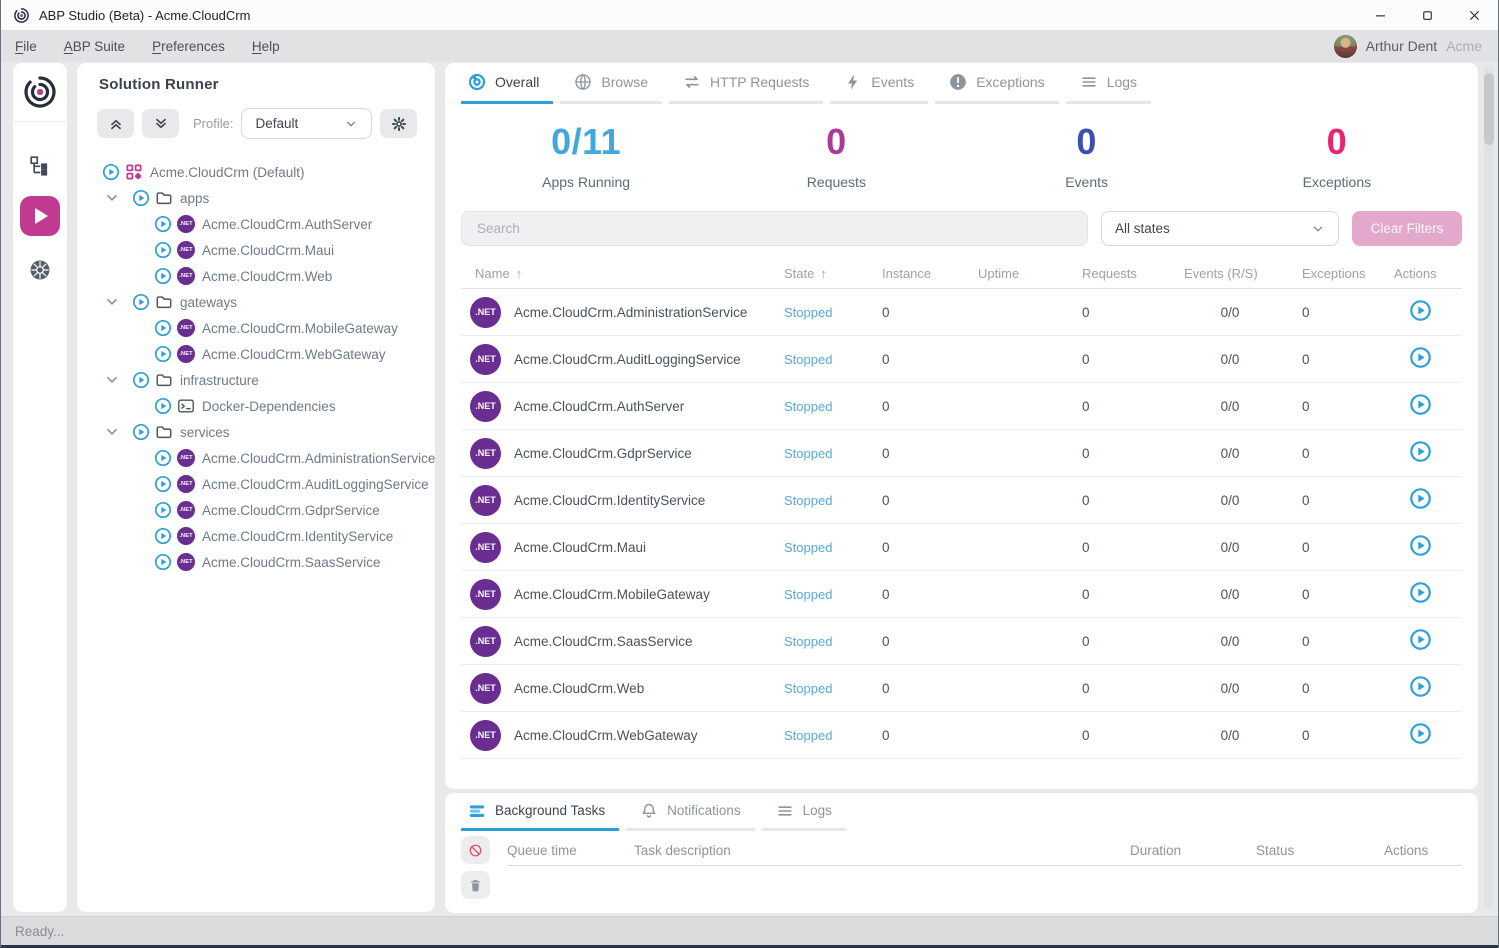 Image resolution: width=1499 pixels, height=948 pixels. I want to click on column-header-uptime: Uptime, so click(1030, 273).